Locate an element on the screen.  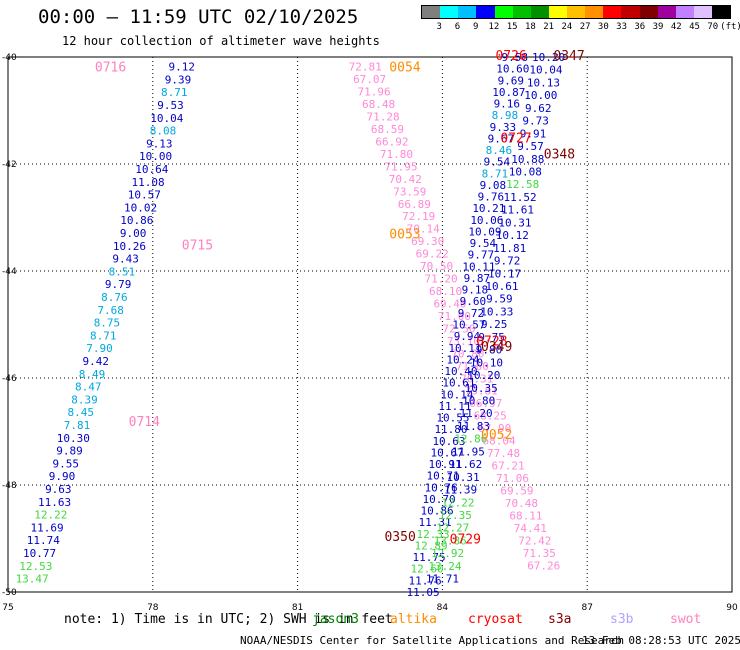
wave-height-value: 8.49 is located at coordinates (92, 374).